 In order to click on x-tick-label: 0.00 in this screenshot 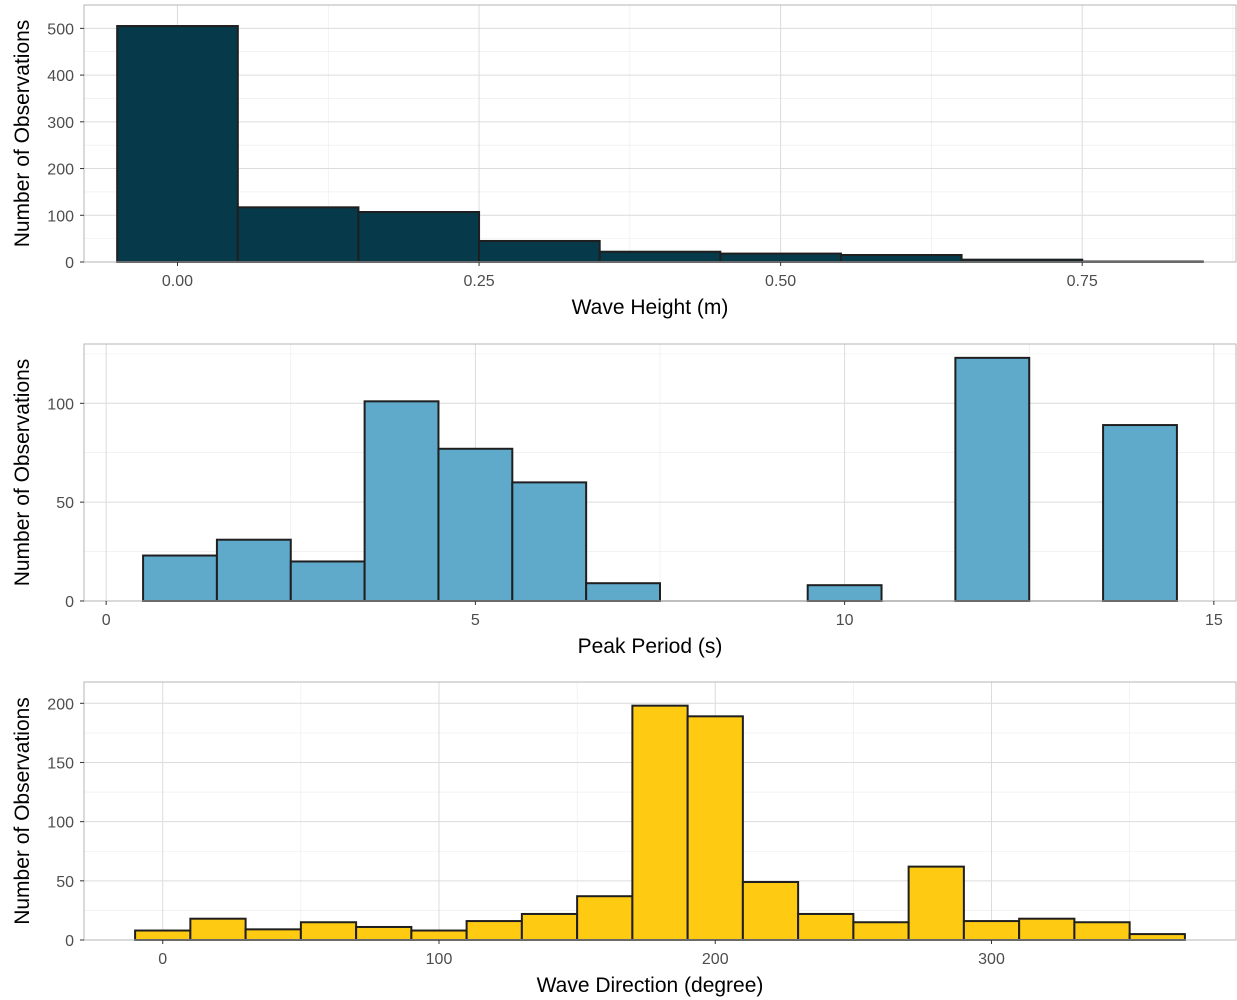, I will do `click(177, 281)`.